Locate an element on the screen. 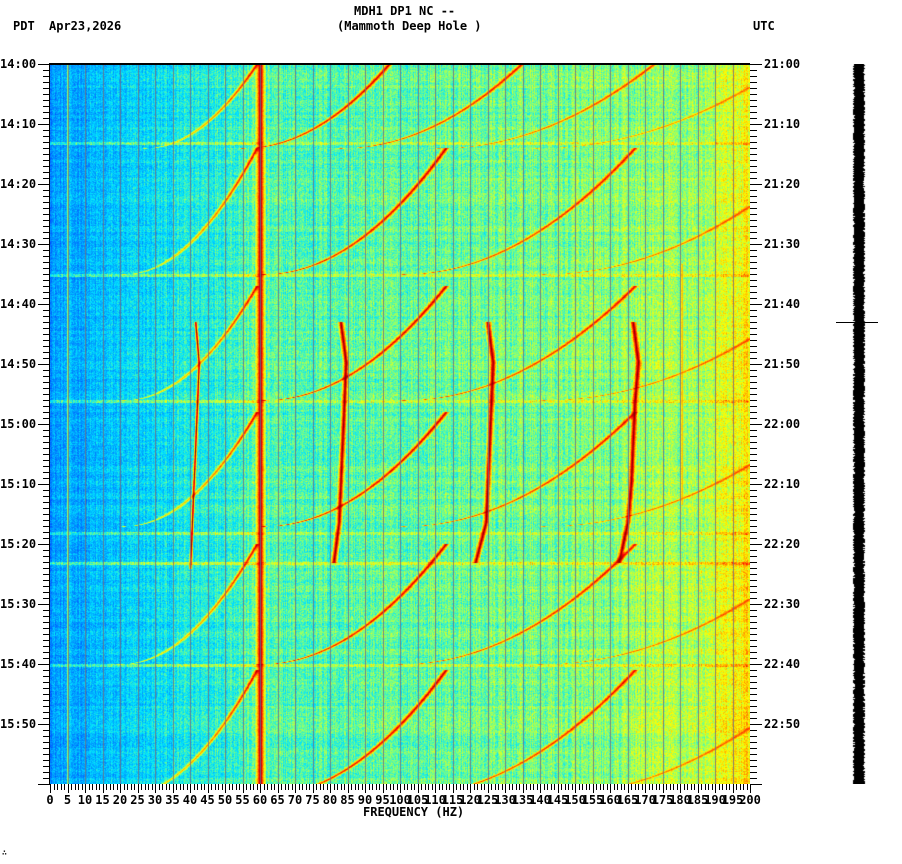 Image resolution: width=902 pixels, height=864 pixels. y-tick-label-right: 21:50 is located at coordinates (782, 364).